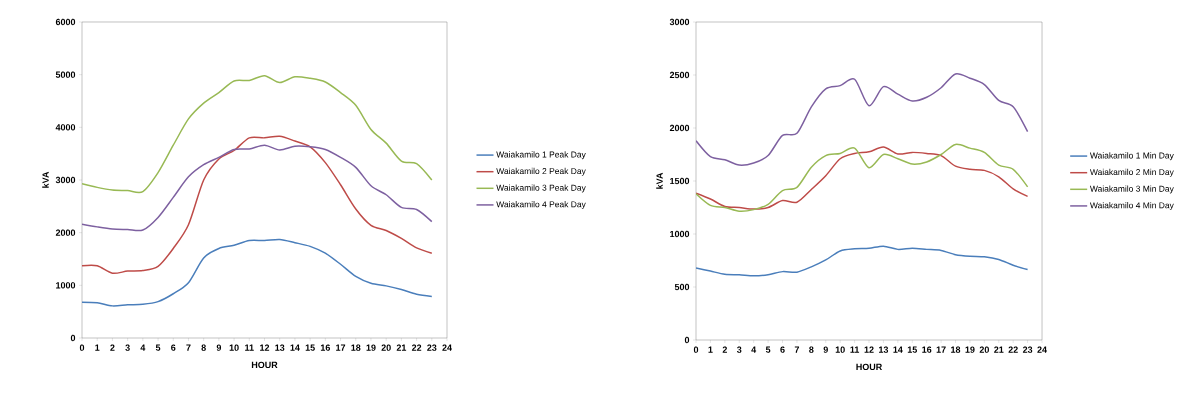 The width and height of the screenshot is (1195, 416). What do you see at coordinates (682, 287) in the screenshot?
I see `y-tick-label: 500` at bounding box center [682, 287].